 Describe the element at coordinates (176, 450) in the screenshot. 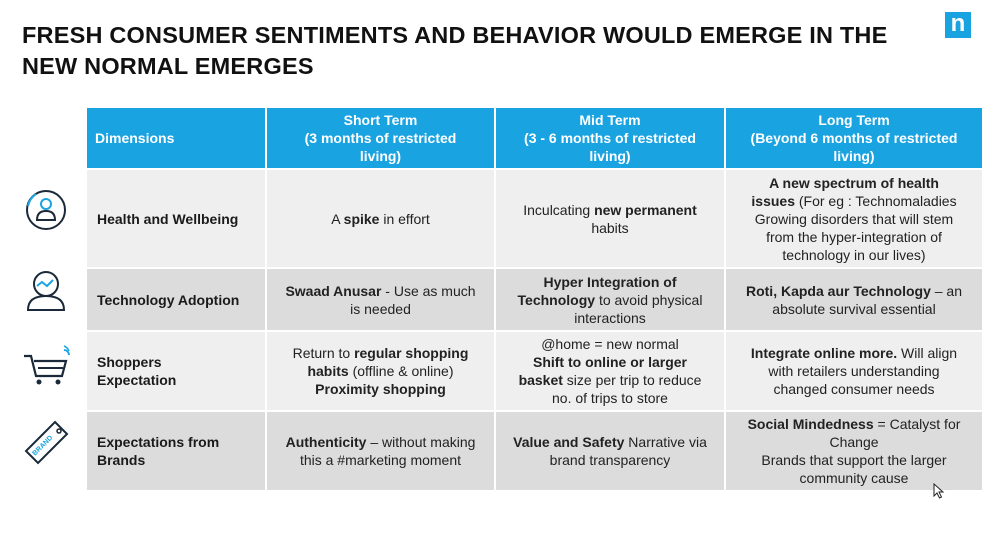

I see `dimension-cell: Expectations from Brands` at that location.